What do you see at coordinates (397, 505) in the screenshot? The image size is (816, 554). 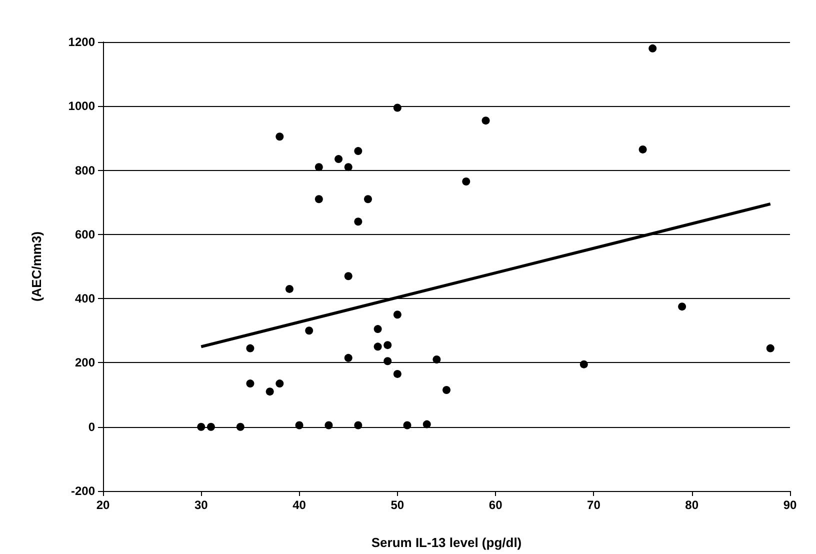 I see `x-tick-label: 50` at bounding box center [397, 505].